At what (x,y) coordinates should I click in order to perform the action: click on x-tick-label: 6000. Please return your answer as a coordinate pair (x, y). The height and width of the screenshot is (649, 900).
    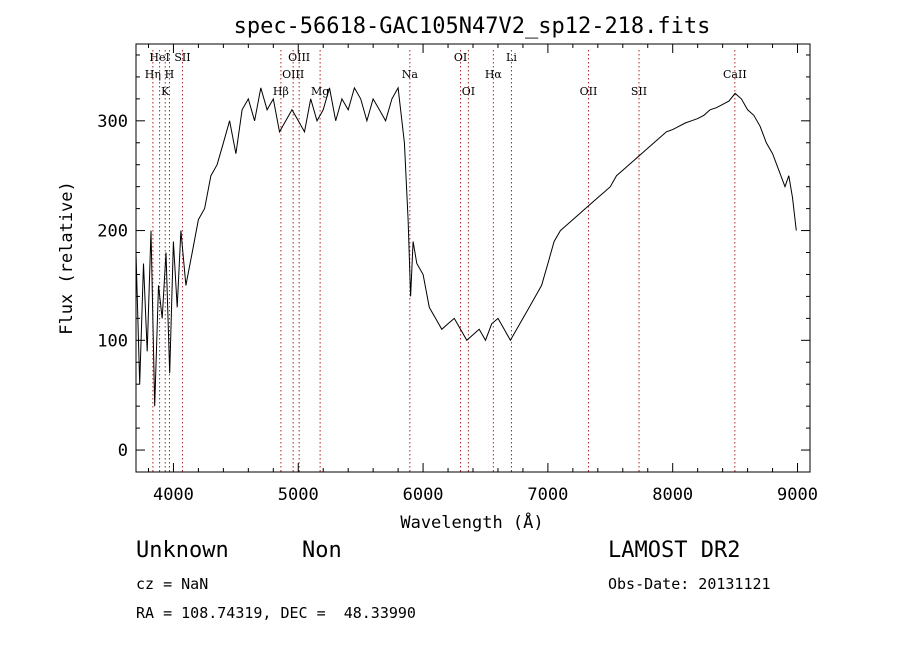
    Looking at the image, I should click on (423, 495).